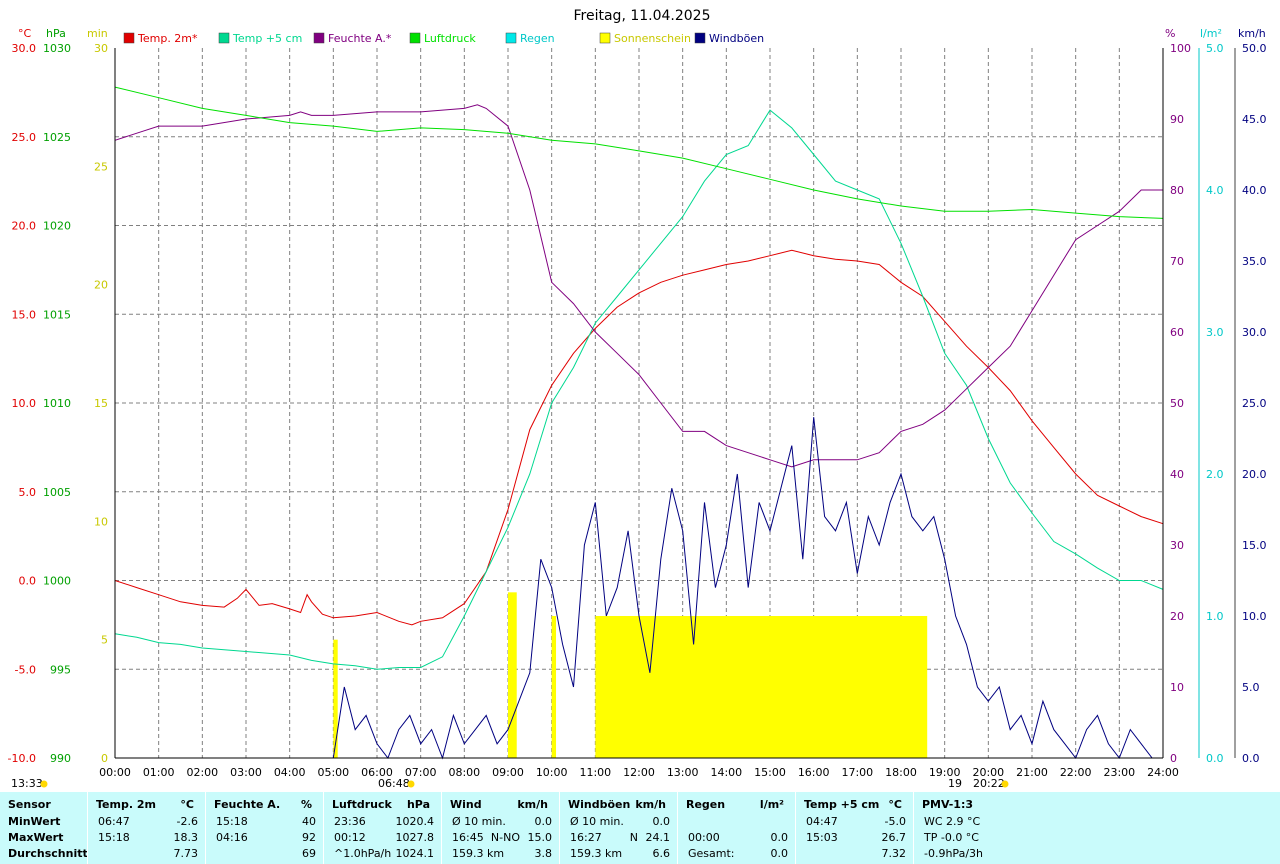 The height and width of the screenshot is (864, 1280). I want to click on column-title: PMV-1:3, so click(947, 804).